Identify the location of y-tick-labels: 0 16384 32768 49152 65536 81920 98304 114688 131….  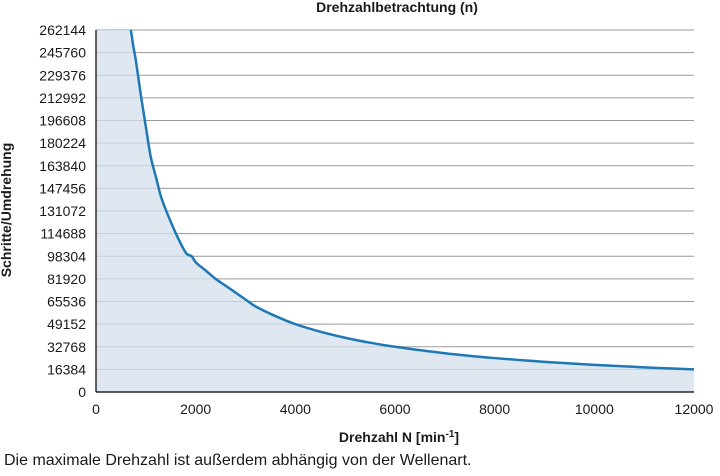
(62, 211).